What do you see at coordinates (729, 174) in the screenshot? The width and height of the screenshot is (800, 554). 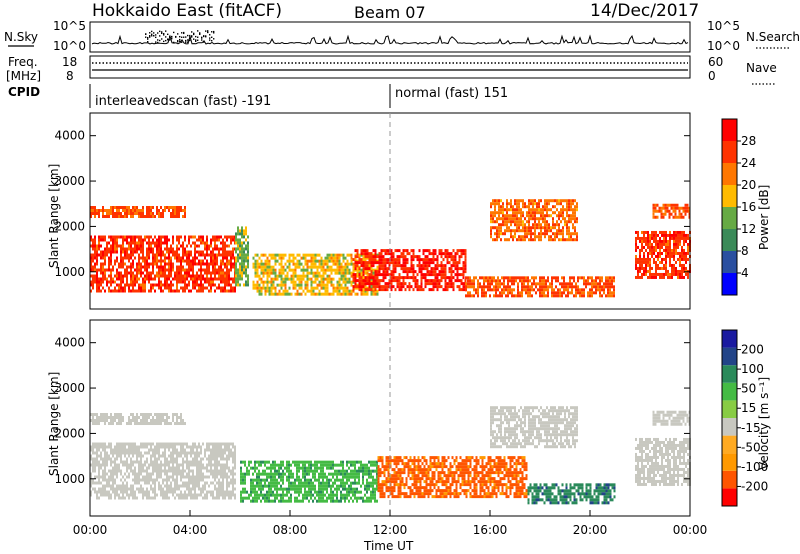 I see `colorbar-swatch` at bounding box center [729, 174].